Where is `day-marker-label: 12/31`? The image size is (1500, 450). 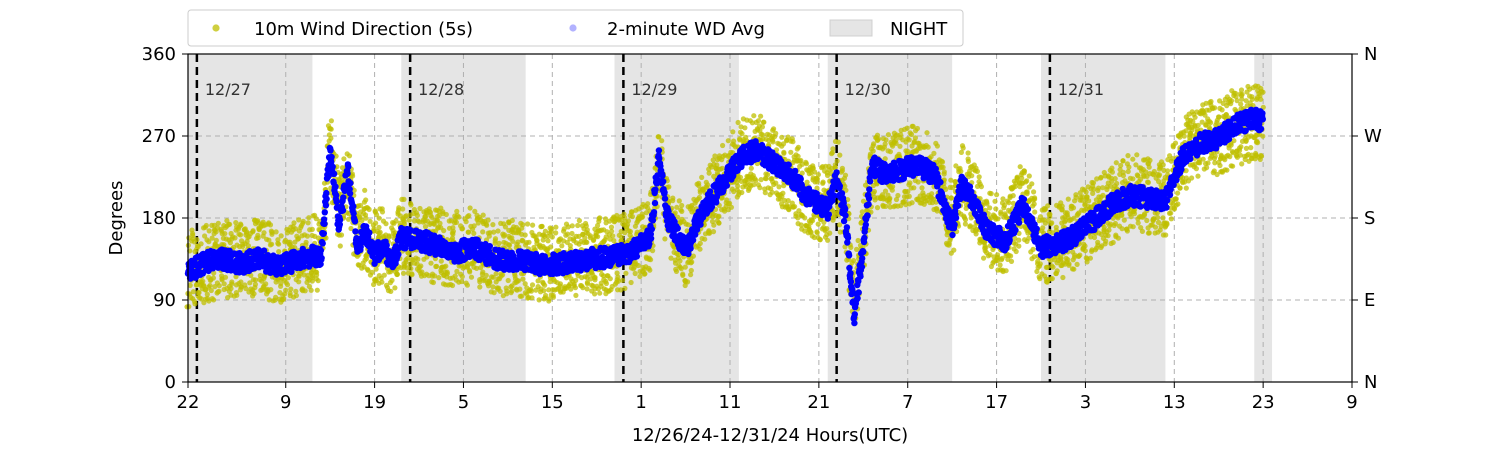 day-marker-label: 12/31 is located at coordinates (1081, 89).